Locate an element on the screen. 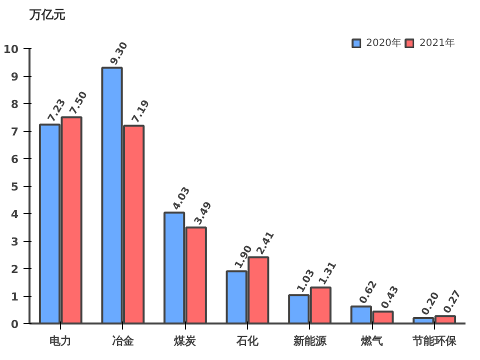  x-tick-label: 冶金 is located at coordinates (123, 341).